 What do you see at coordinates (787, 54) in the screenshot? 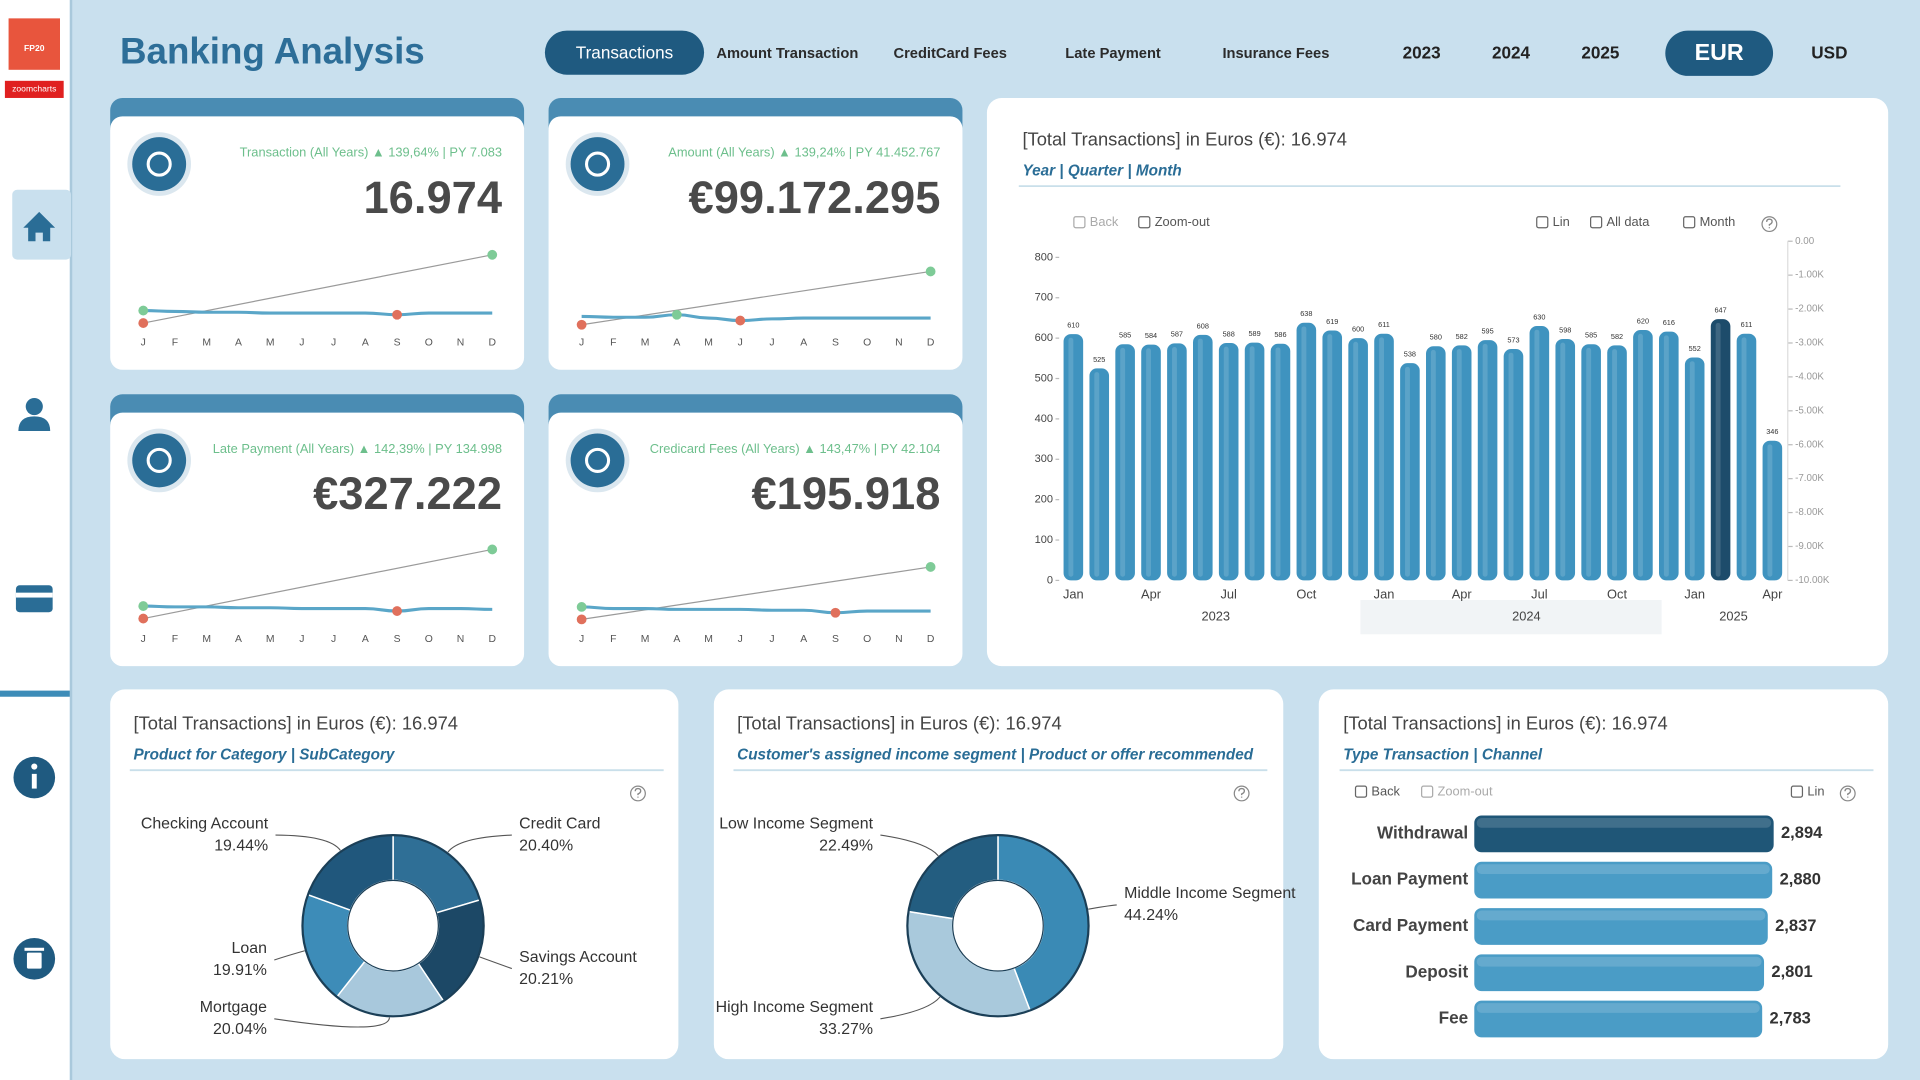
I see `tab: Amount Transaction` at bounding box center [787, 54].